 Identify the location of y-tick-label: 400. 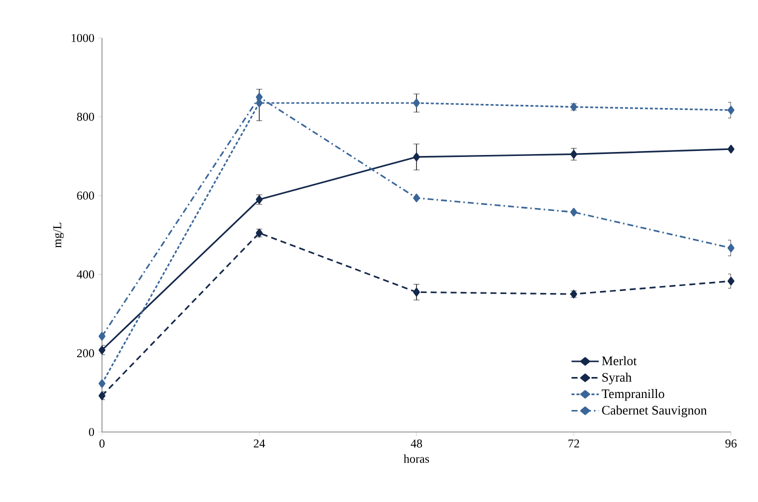
(85, 274).